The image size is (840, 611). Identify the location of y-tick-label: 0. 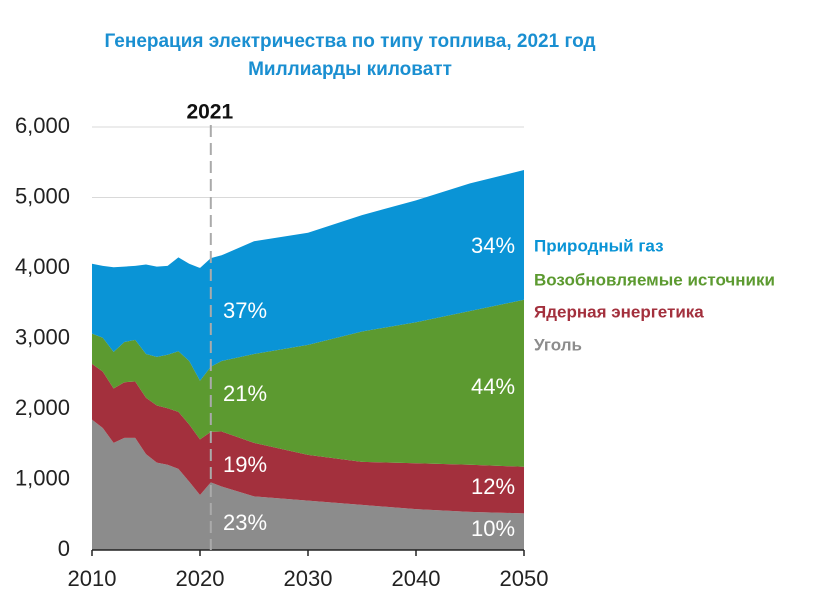
(64, 548).